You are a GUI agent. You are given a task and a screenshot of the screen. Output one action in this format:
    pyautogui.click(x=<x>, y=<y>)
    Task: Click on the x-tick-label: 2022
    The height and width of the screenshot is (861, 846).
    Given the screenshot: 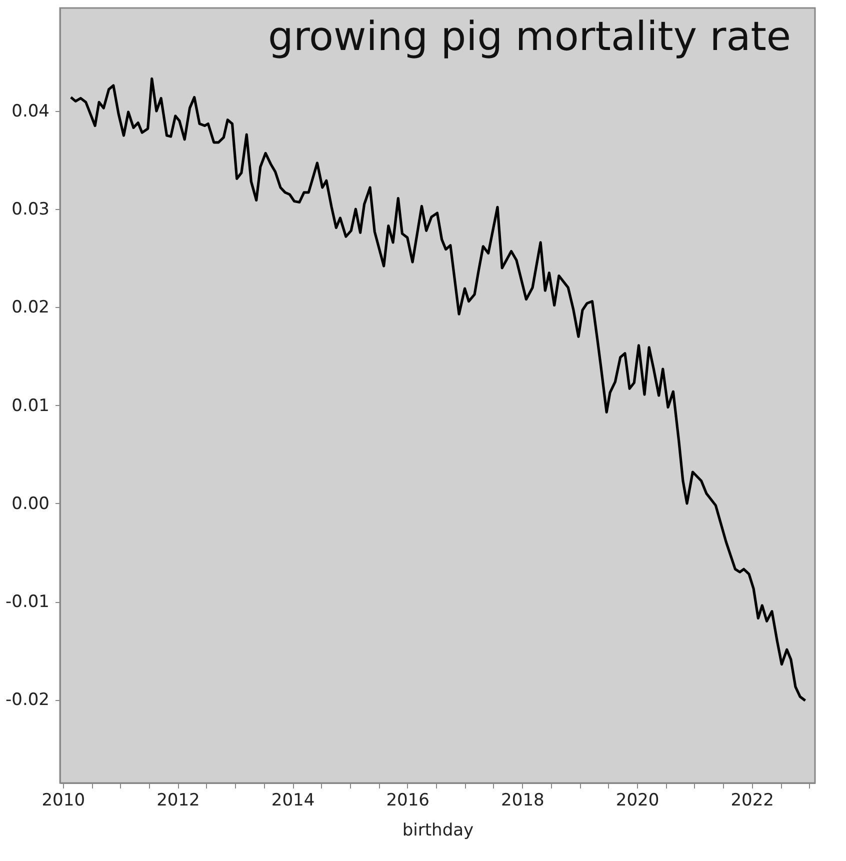 What is the action you would take?
    pyautogui.click(x=752, y=800)
    